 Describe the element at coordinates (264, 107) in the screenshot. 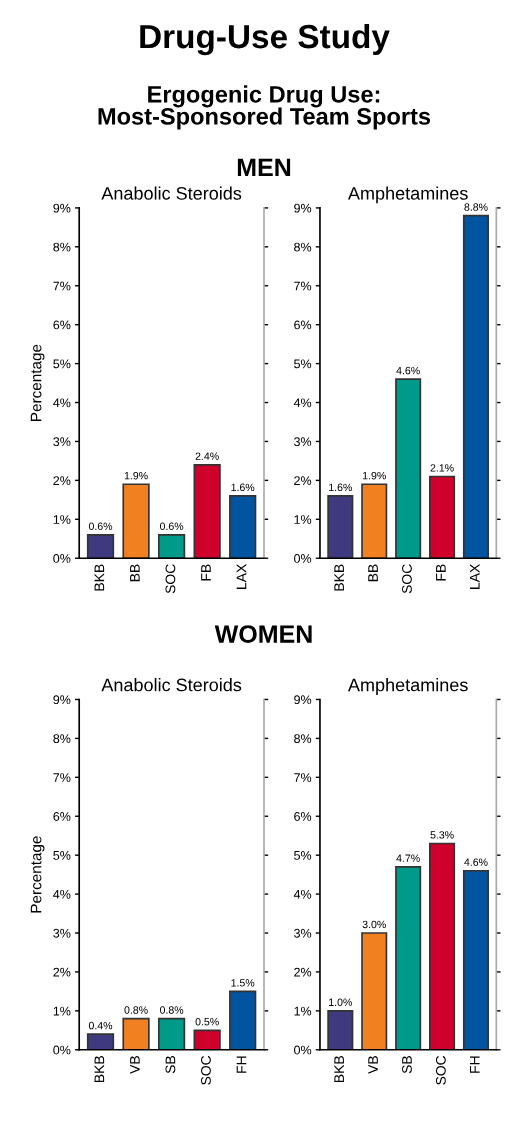

I see `text: Ergogenic Drug Use: Most-Sponsored Team Sports` at that location.